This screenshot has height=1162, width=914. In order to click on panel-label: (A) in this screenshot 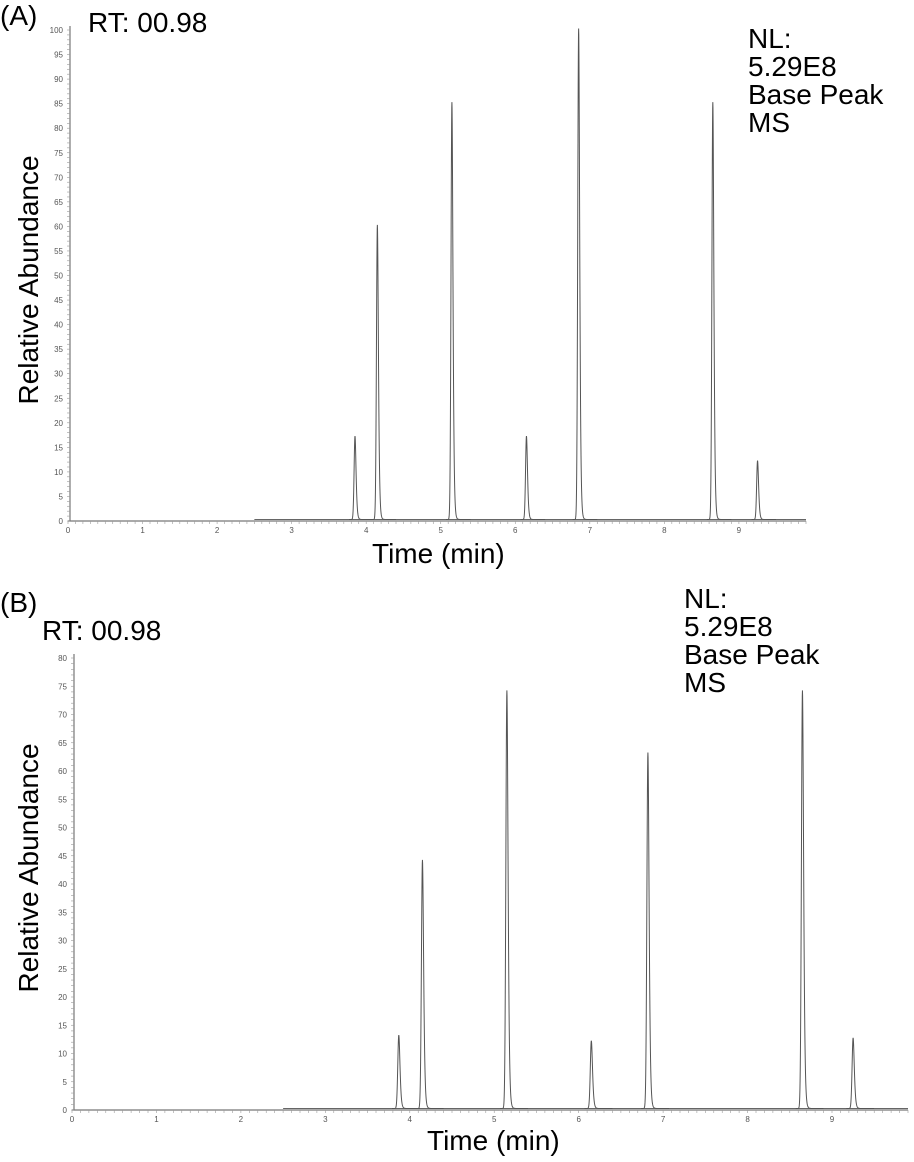, I will do `click(18, 15)`.